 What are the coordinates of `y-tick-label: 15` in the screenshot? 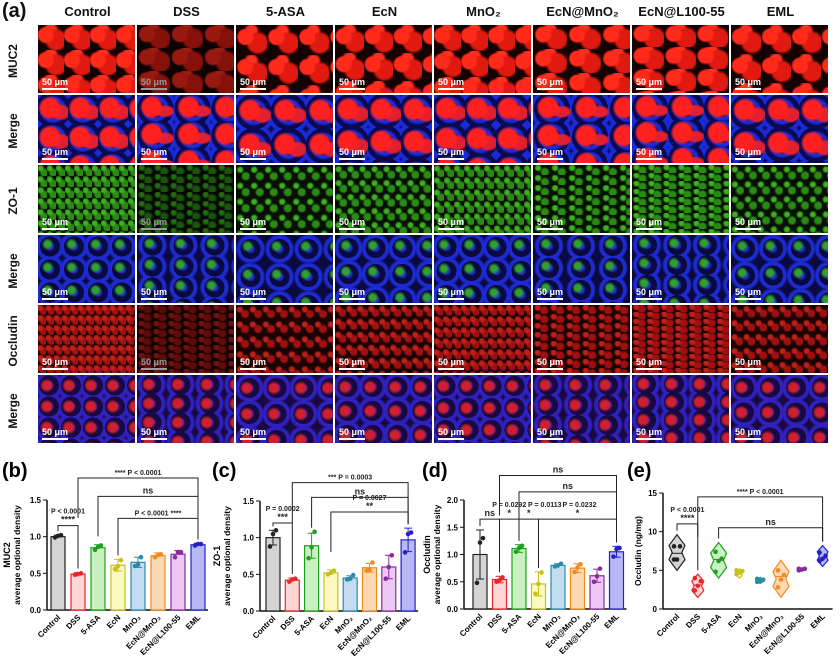 It's located at (652, 493).